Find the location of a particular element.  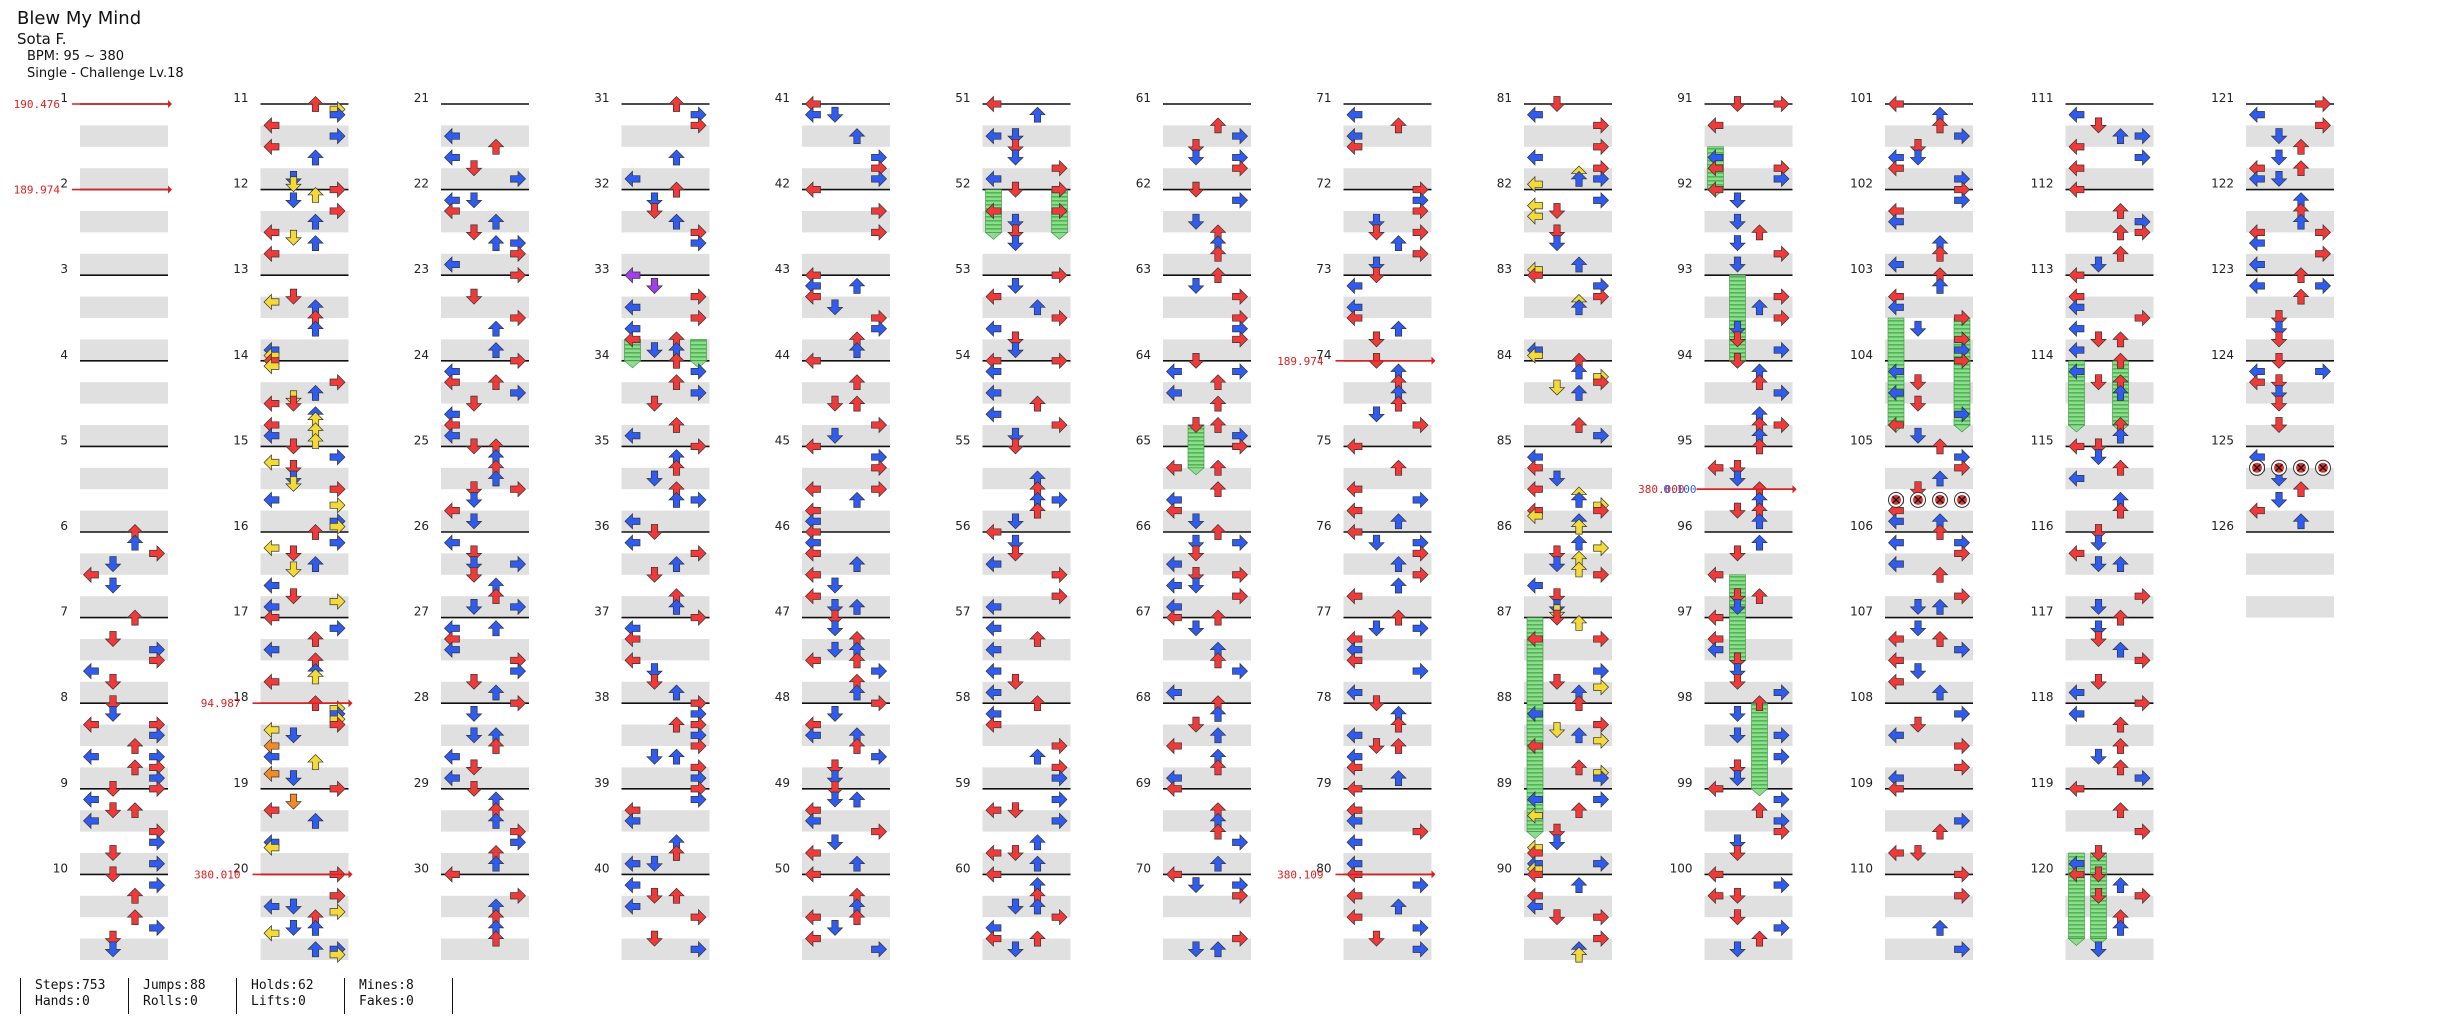

measure-number: 126 is located at coordinates (2222, 526).